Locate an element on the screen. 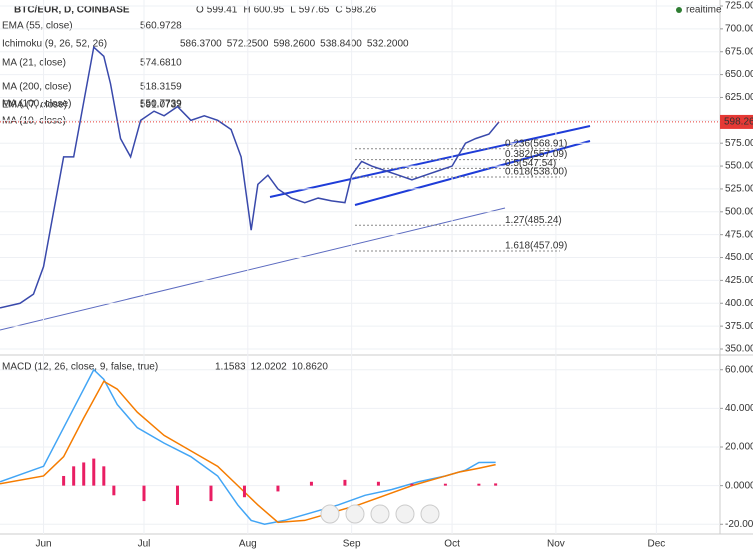 The width and height of the screenshot is (753, 551). x-tick-label: Nov is located at coordinates (556, 544).